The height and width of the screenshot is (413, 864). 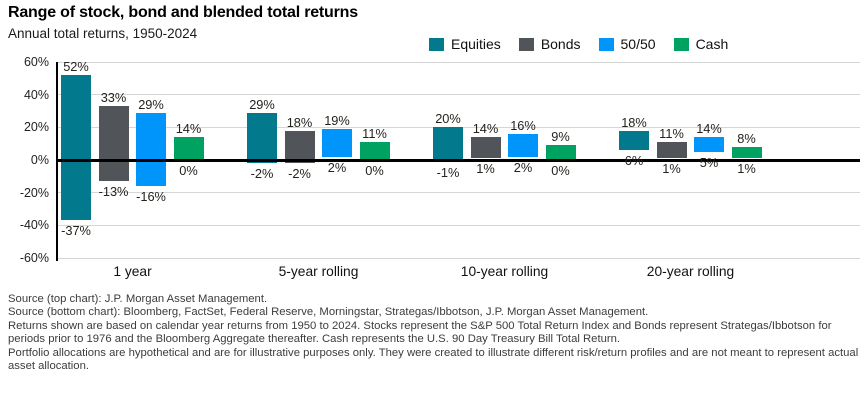 I want to click on bar-min-label: -13%, so click(x=113, y=192).